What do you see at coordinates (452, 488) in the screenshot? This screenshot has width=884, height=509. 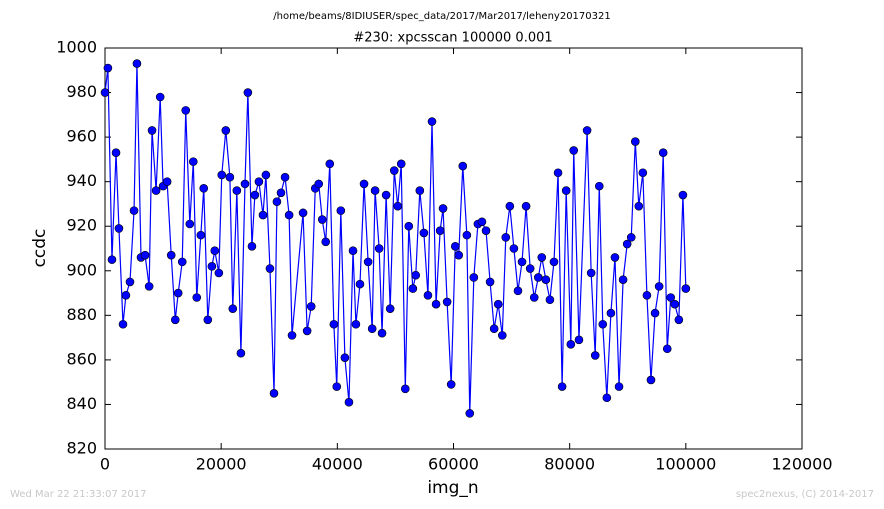 I see `x-axis-label: img_n` at bounding box center [452, 488].